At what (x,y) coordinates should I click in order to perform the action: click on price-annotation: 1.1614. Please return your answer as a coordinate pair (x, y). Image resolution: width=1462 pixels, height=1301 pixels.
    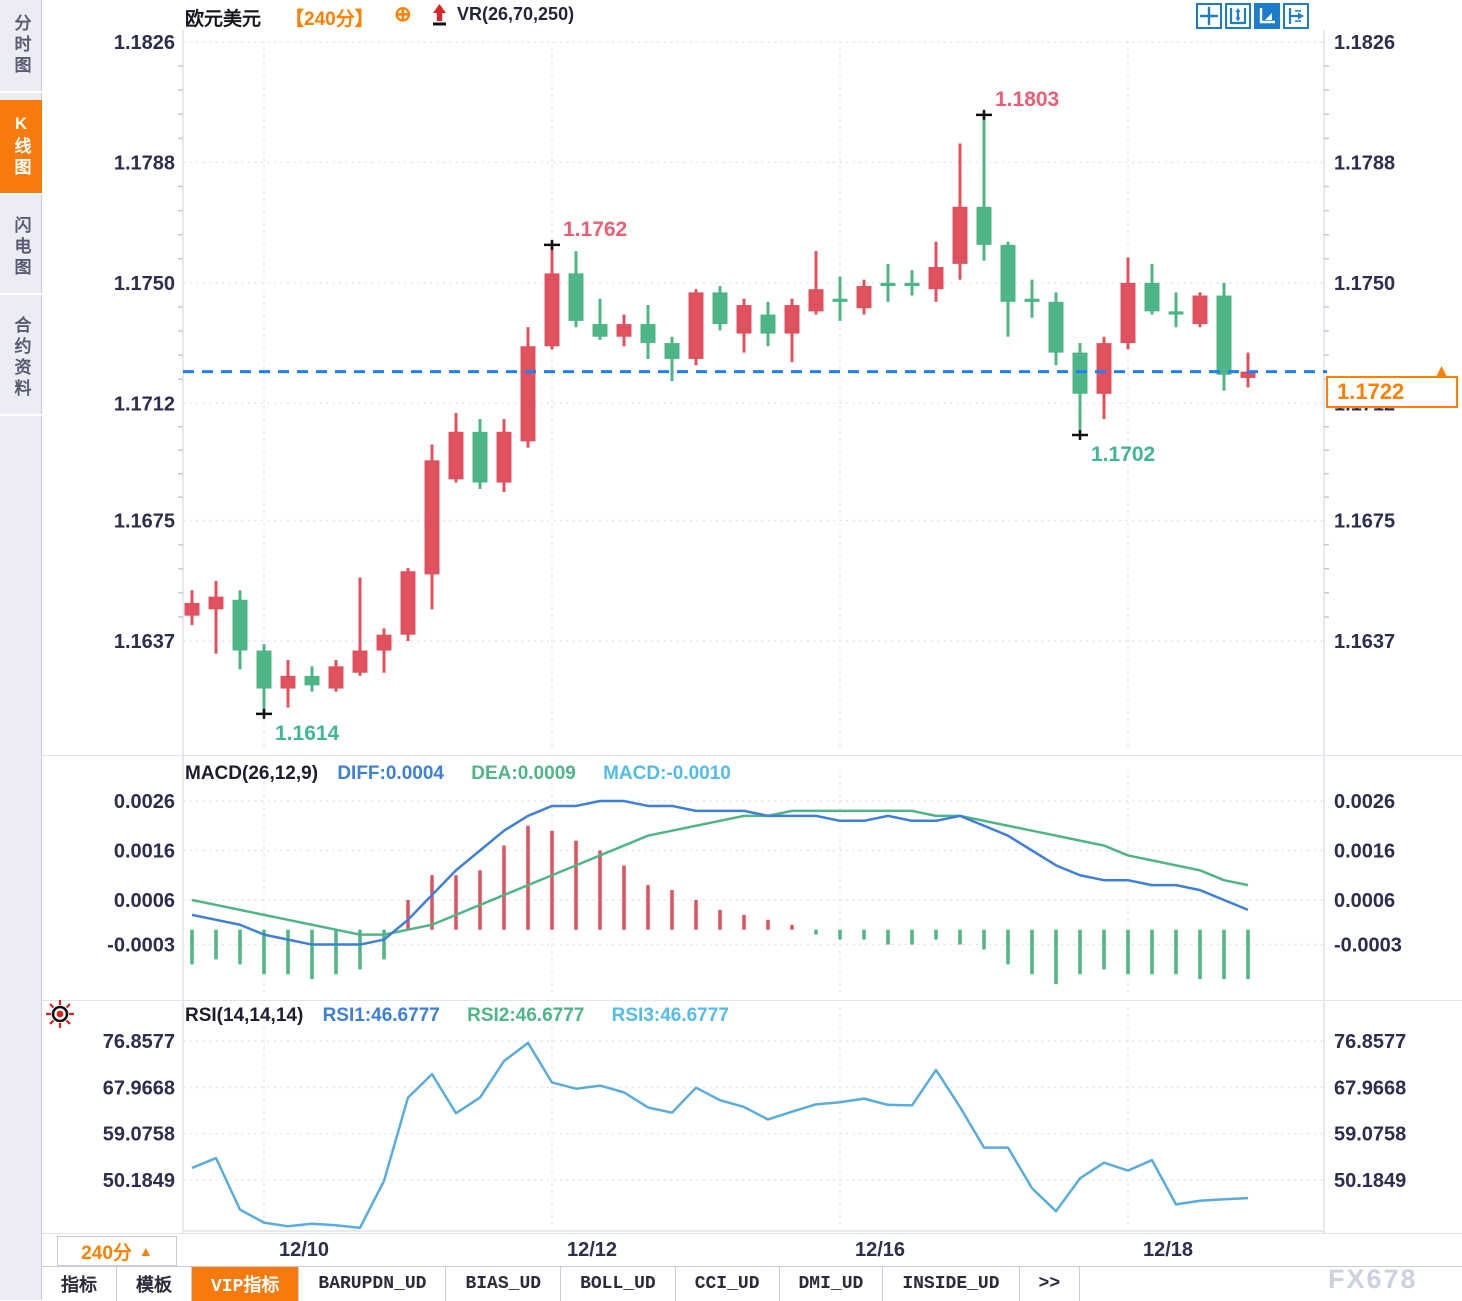
    Looking at the image, I should click on (307, 733).